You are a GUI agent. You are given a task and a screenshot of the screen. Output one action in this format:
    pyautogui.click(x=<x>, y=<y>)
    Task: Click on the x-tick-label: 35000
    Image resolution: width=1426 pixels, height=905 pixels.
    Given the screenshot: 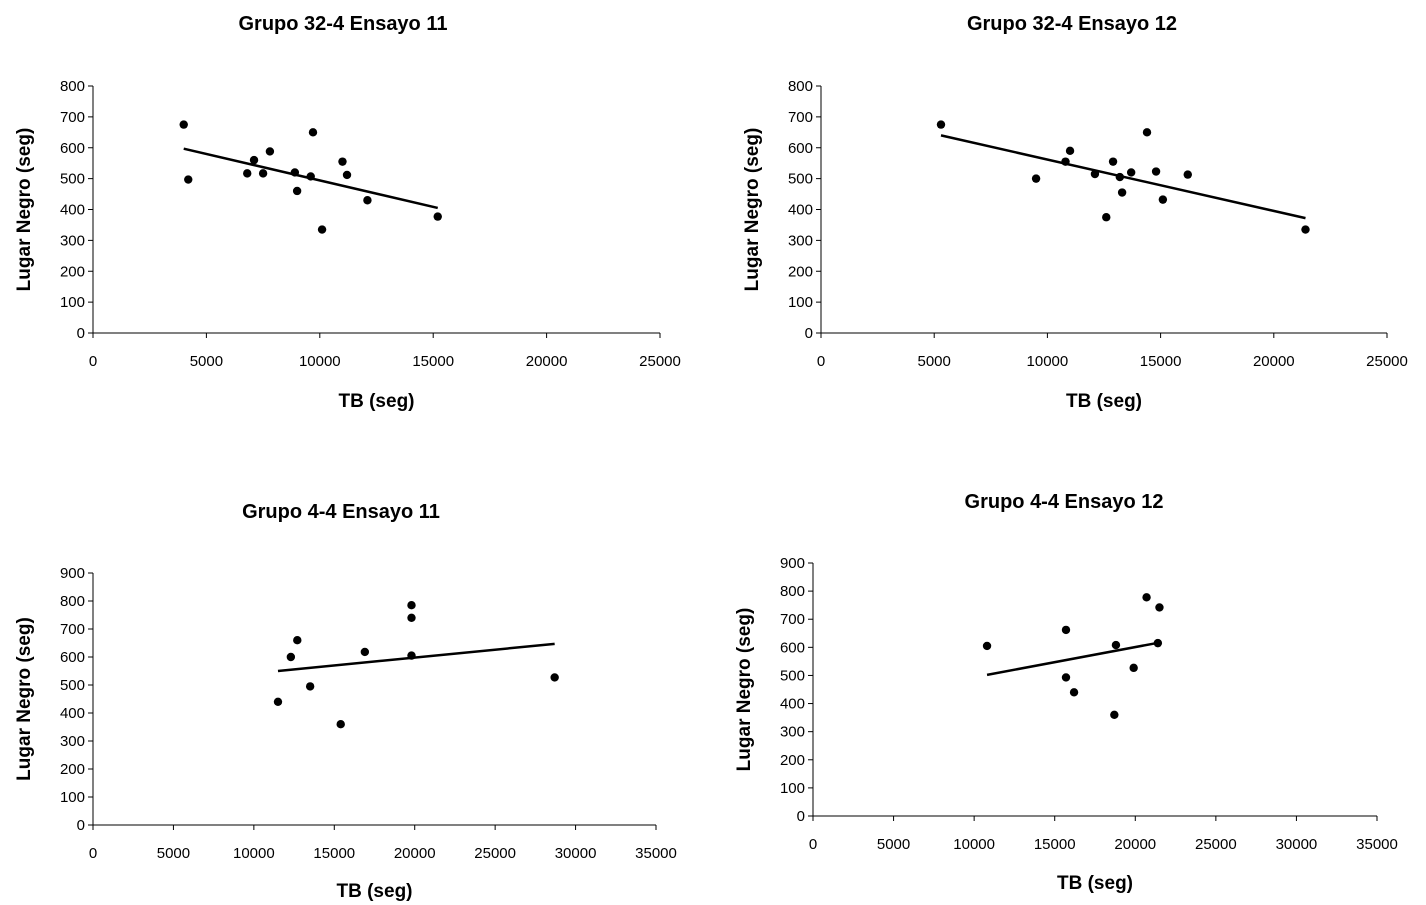 What is the action you would take?
    pyautogui.click(x=1377, y=844)
    